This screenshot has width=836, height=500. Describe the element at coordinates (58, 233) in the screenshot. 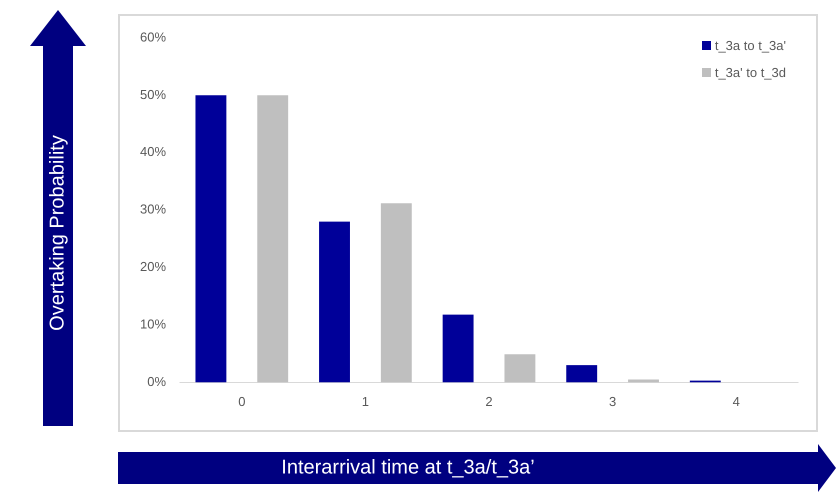

I see `y-axis-title: Overtaking Probability` at that location.